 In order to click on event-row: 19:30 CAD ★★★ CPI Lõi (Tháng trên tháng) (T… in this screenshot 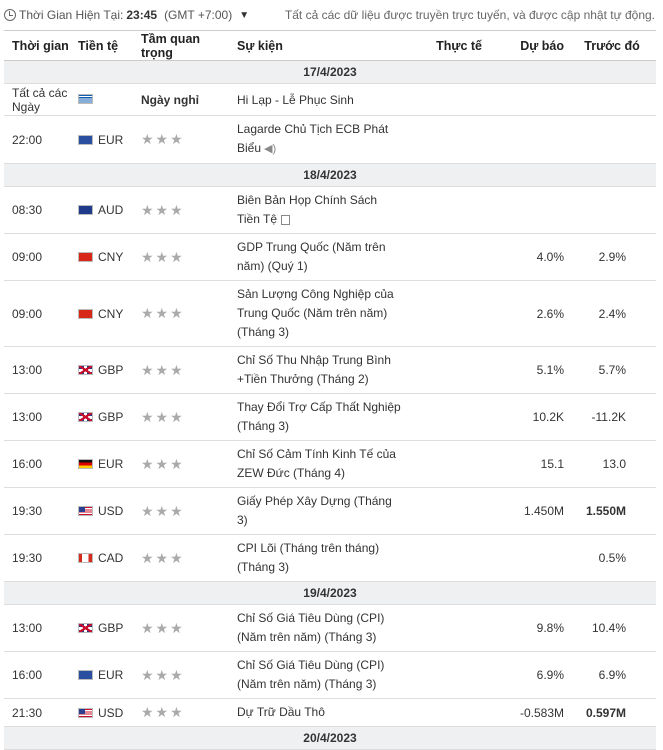, I will do `click(330, 558)`.